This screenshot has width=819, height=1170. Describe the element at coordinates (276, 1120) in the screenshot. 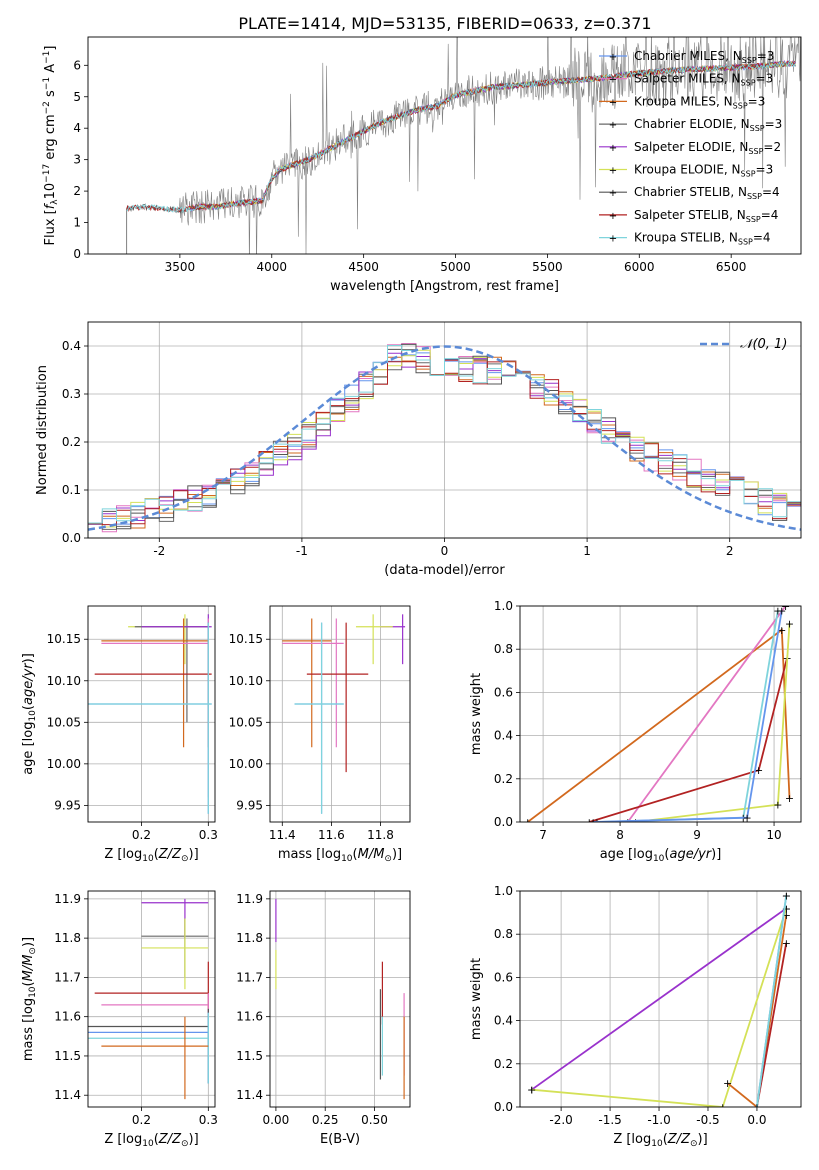

I see `x-tick-label: 0.00` at that location.